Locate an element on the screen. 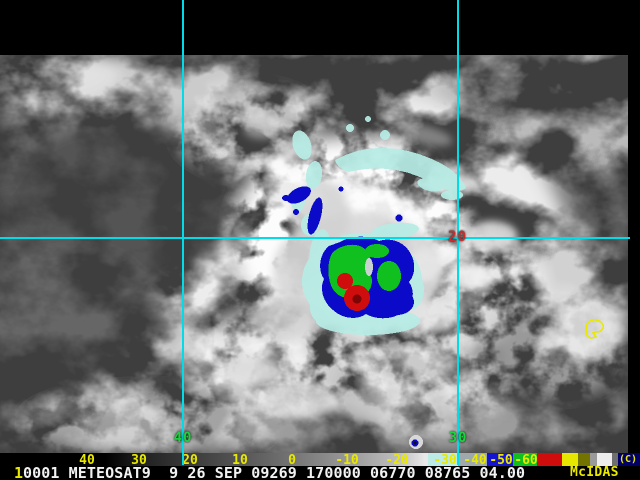 The height and width of the screenshot is (480, 640). colorbar-tick-0: 0 is located at coordinates (292, 460).